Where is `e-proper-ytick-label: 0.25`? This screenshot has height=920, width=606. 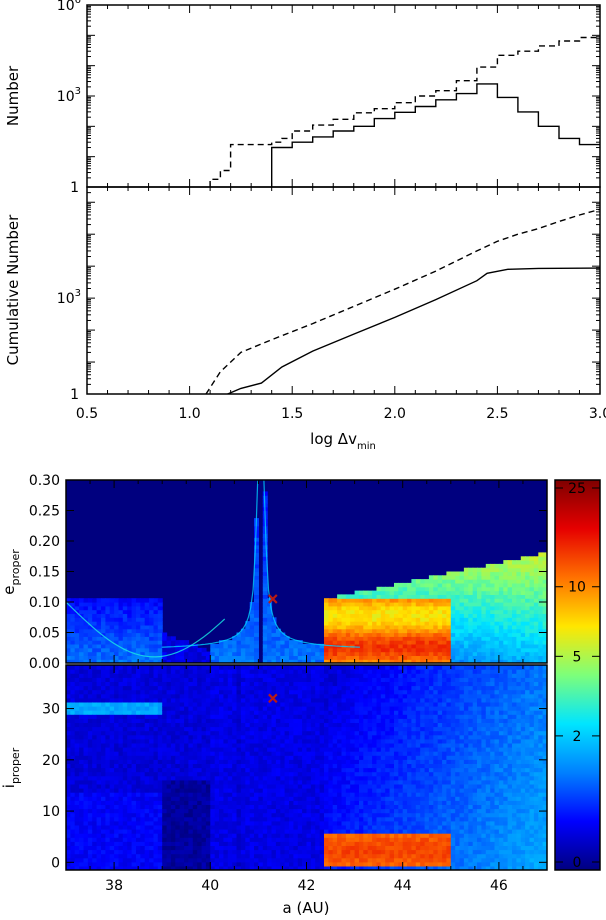
e-proper-ytick-label: 0.25 is located at coordinates (44, 512).